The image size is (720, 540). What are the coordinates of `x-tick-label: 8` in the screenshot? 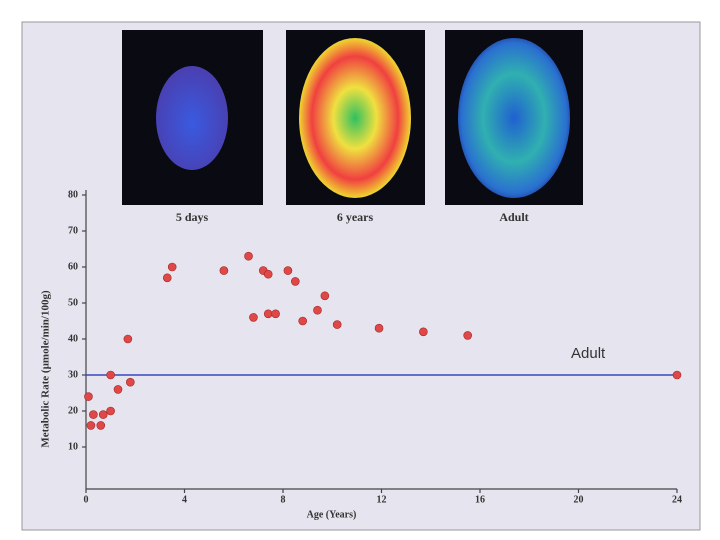 It's located at (283, 499).